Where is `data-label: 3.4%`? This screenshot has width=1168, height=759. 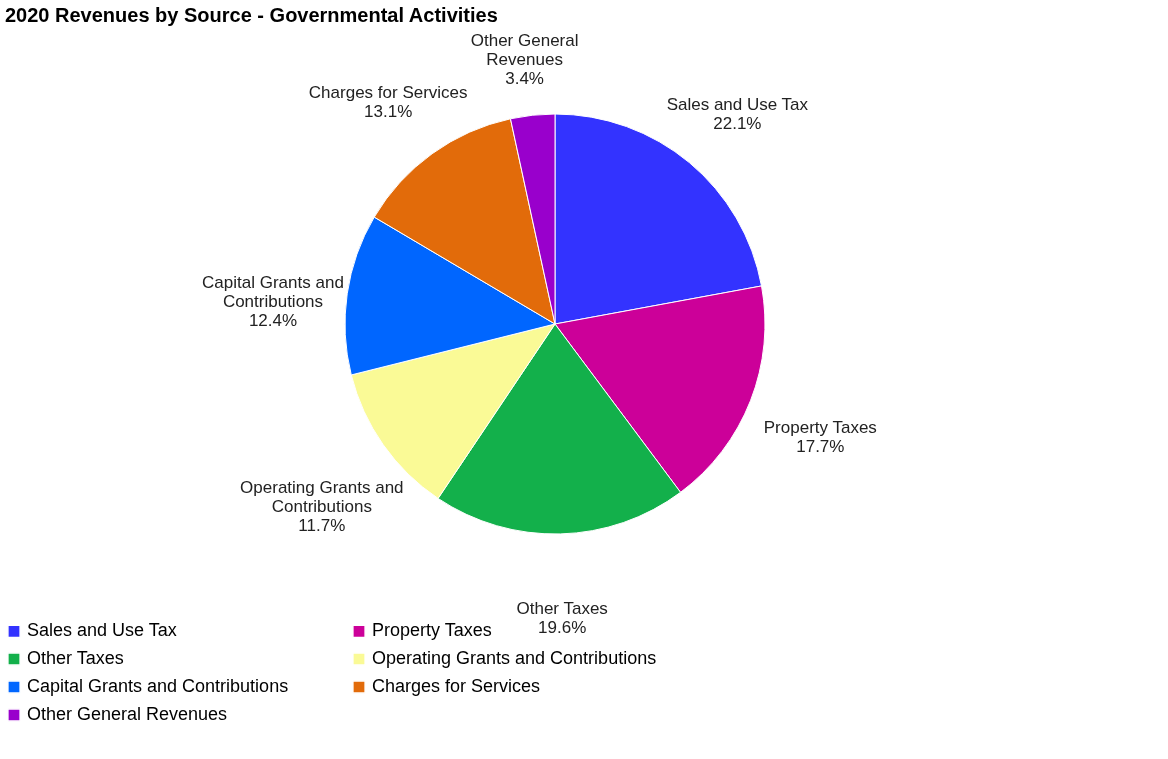 data-label: 3.4% is located at coordinates (524, 78).